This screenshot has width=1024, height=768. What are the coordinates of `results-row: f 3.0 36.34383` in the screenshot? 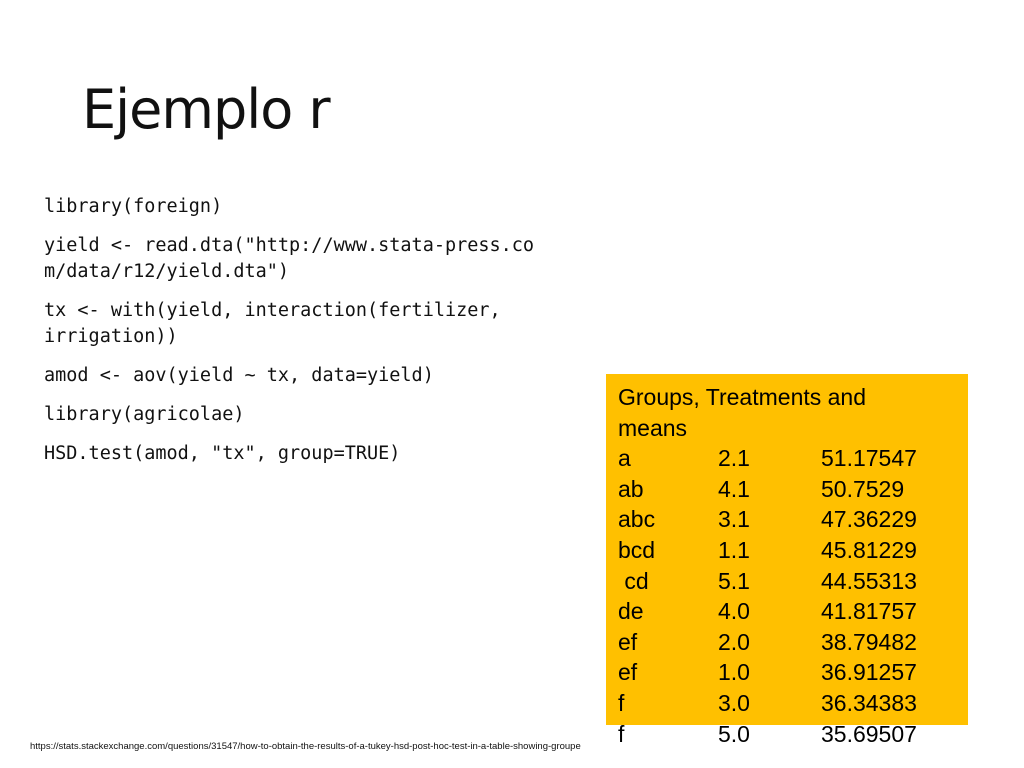 It's located at (779, 703).